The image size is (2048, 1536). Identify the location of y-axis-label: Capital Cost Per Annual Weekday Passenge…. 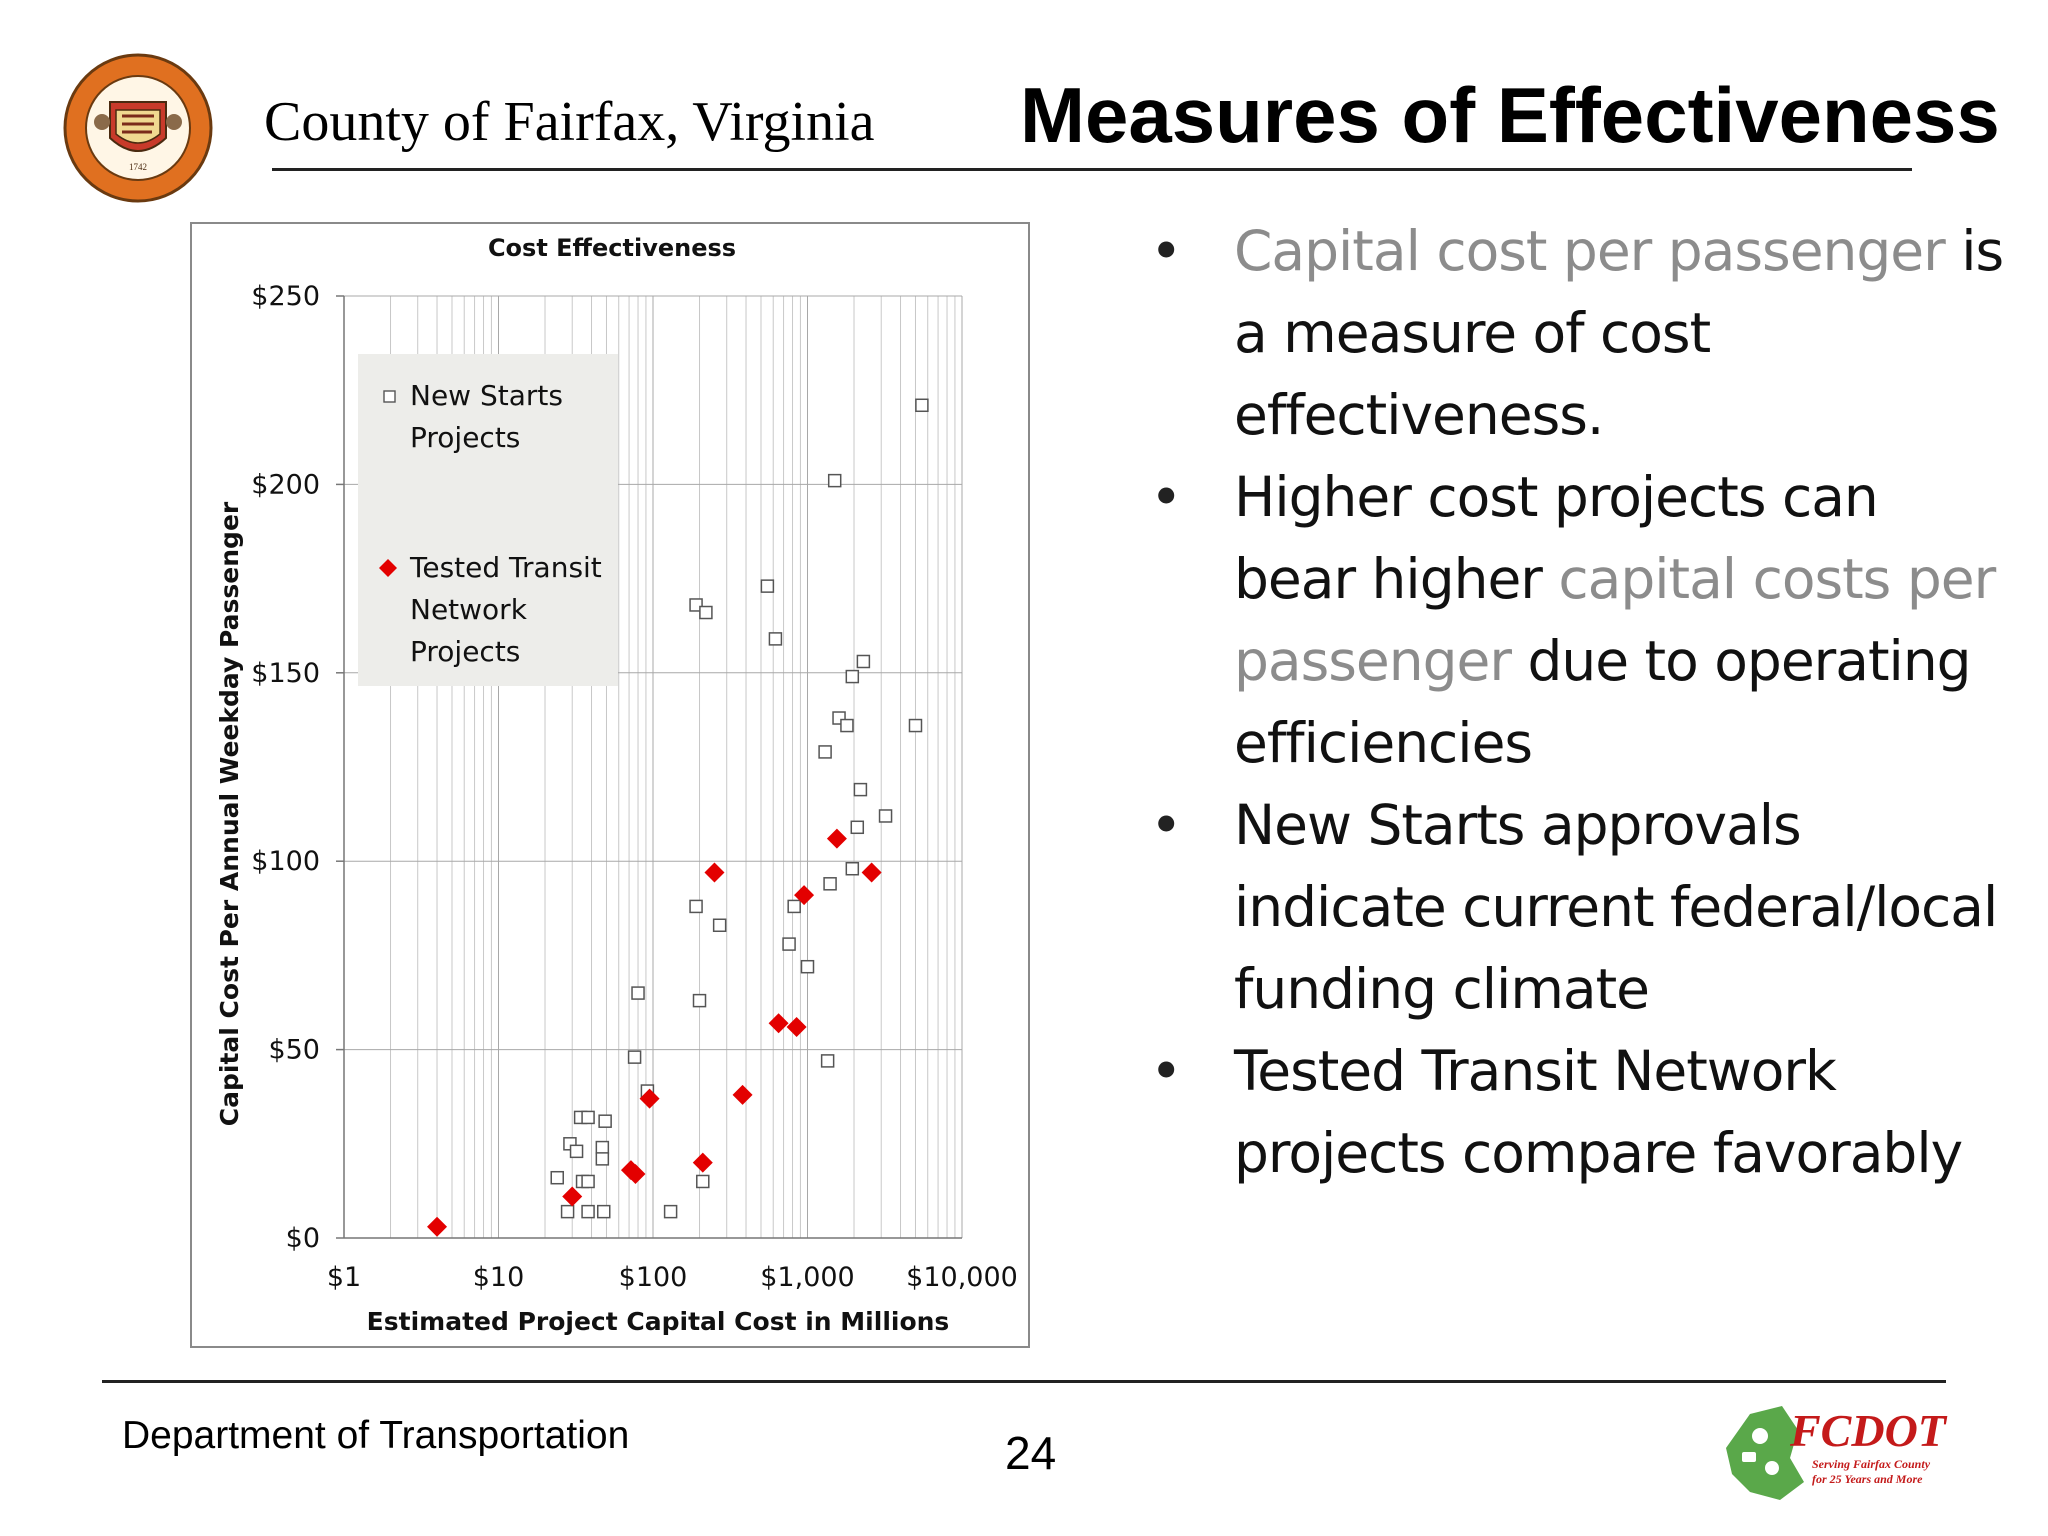
(229, 813).